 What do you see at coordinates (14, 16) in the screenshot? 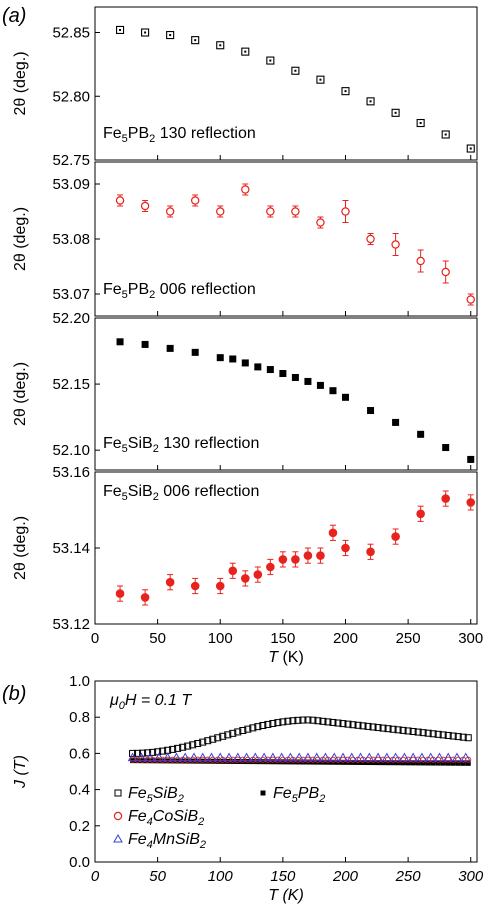
I see `panel-label-a: (a)` at bounding box center [14, 16].